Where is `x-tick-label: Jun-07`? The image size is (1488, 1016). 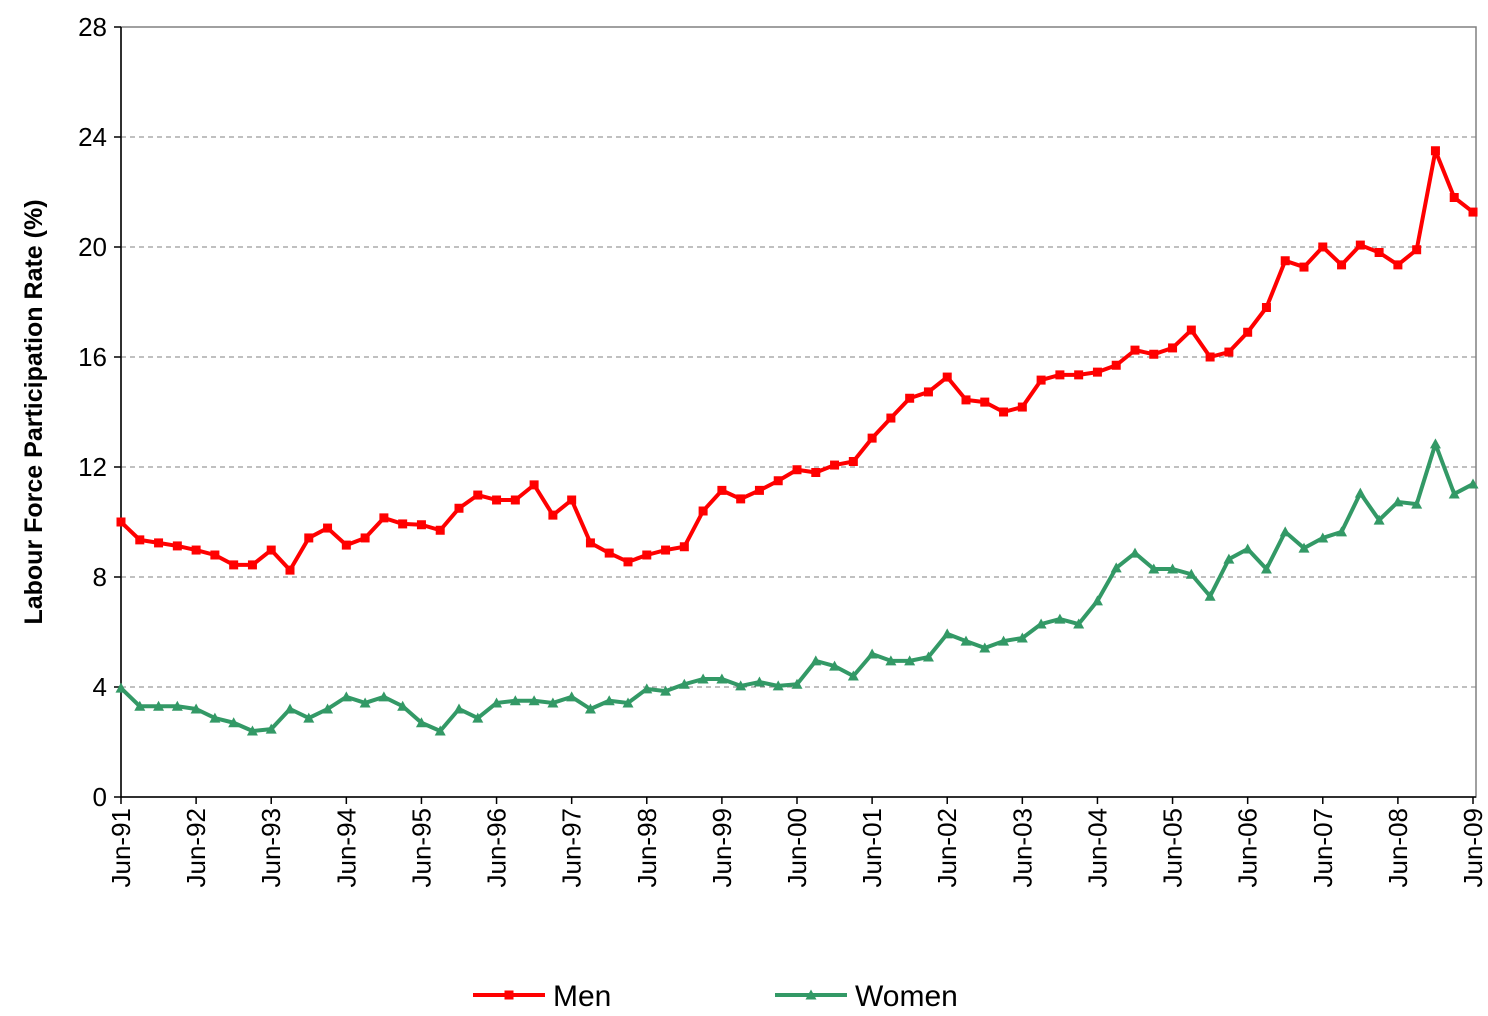
x-tick-label: Jun-07 is located at coordinates (1323, 848).